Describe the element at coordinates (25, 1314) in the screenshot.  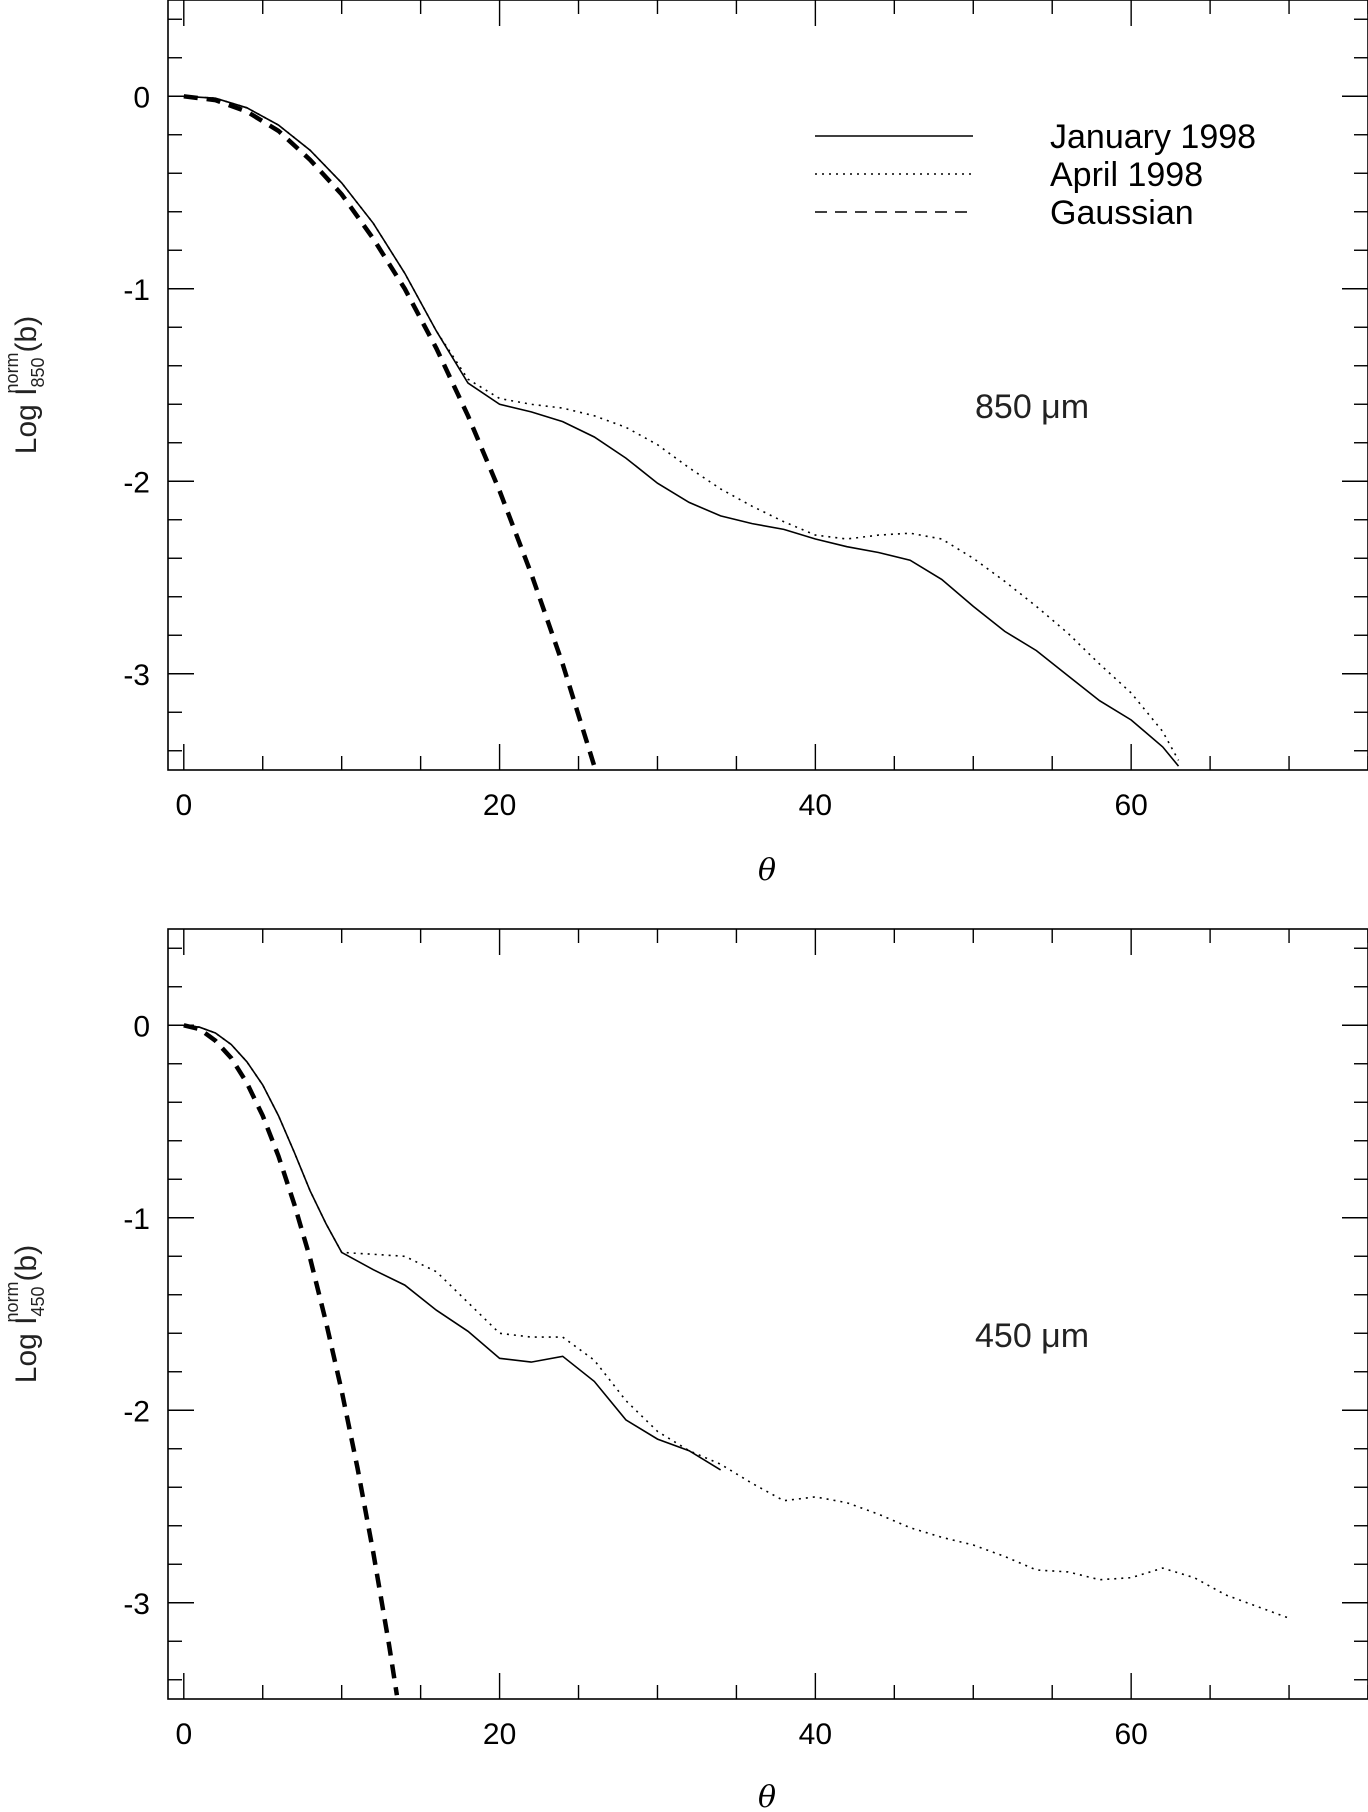
I see `y-axis-title: Log I450 norm(b)` at that location.